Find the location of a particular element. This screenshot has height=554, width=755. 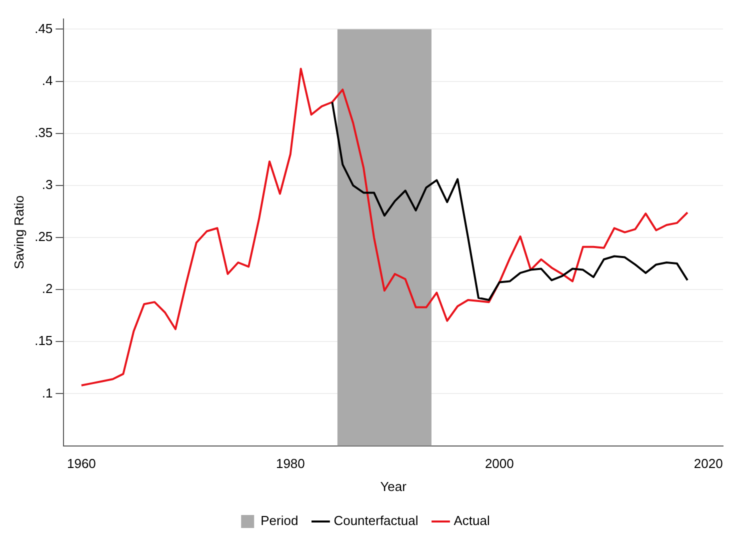

y-tick-label: .15 is located at coordinates (43, 340).